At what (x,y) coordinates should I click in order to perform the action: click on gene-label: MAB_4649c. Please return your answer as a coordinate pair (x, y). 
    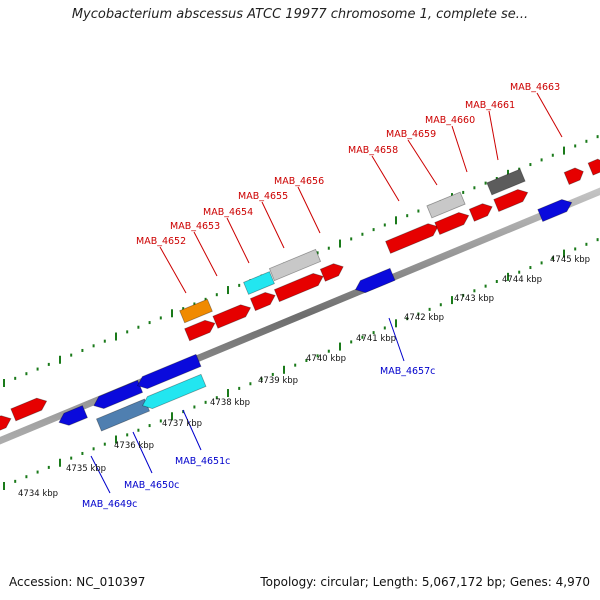
    Looking at the image, I should click on (109, 504).